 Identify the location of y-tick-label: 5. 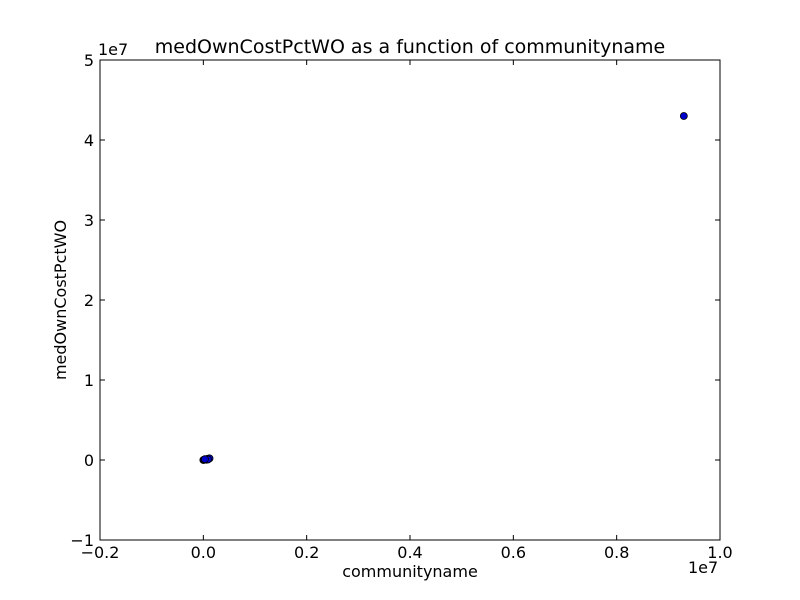
(89, 60).